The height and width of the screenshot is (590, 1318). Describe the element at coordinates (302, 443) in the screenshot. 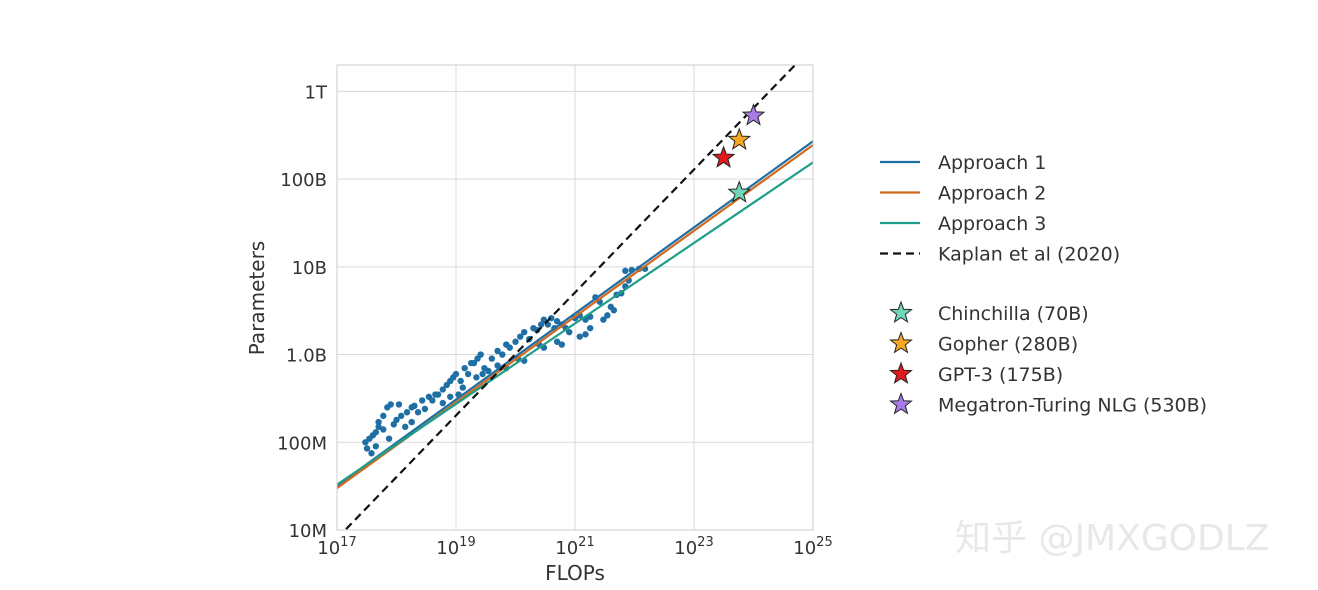

I see `y-tick-label: 100M` at that location.